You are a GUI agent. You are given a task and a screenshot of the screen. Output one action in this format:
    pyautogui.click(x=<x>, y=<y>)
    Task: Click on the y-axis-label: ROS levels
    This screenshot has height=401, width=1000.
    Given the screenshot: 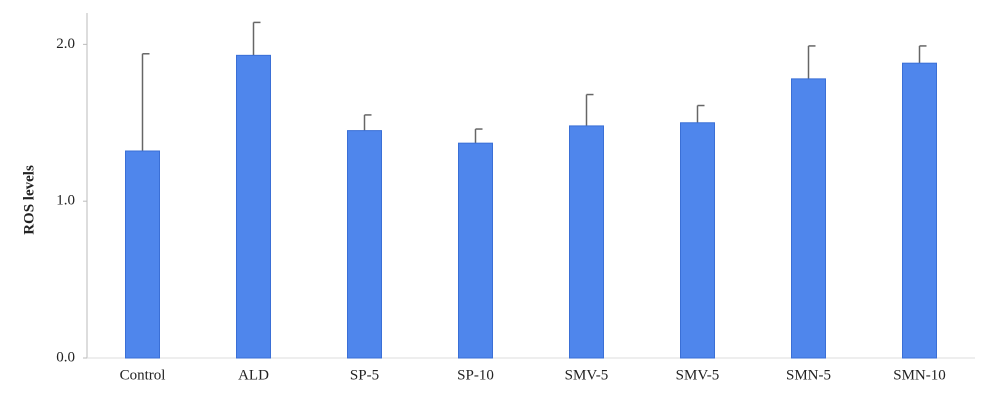 What is the action you would take?
    pyautogui.click(x=29, y=200)
    